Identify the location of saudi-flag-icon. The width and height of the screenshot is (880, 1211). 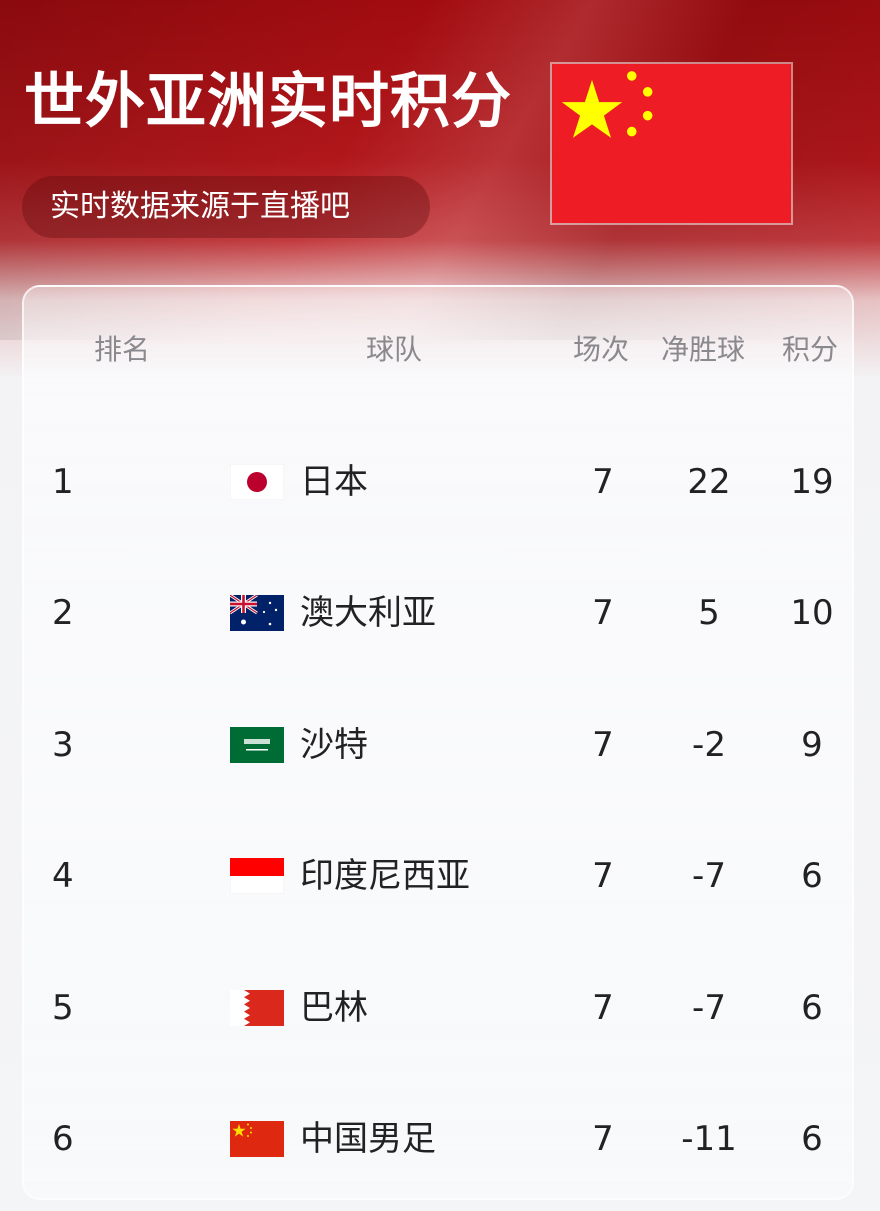
(257, 744).